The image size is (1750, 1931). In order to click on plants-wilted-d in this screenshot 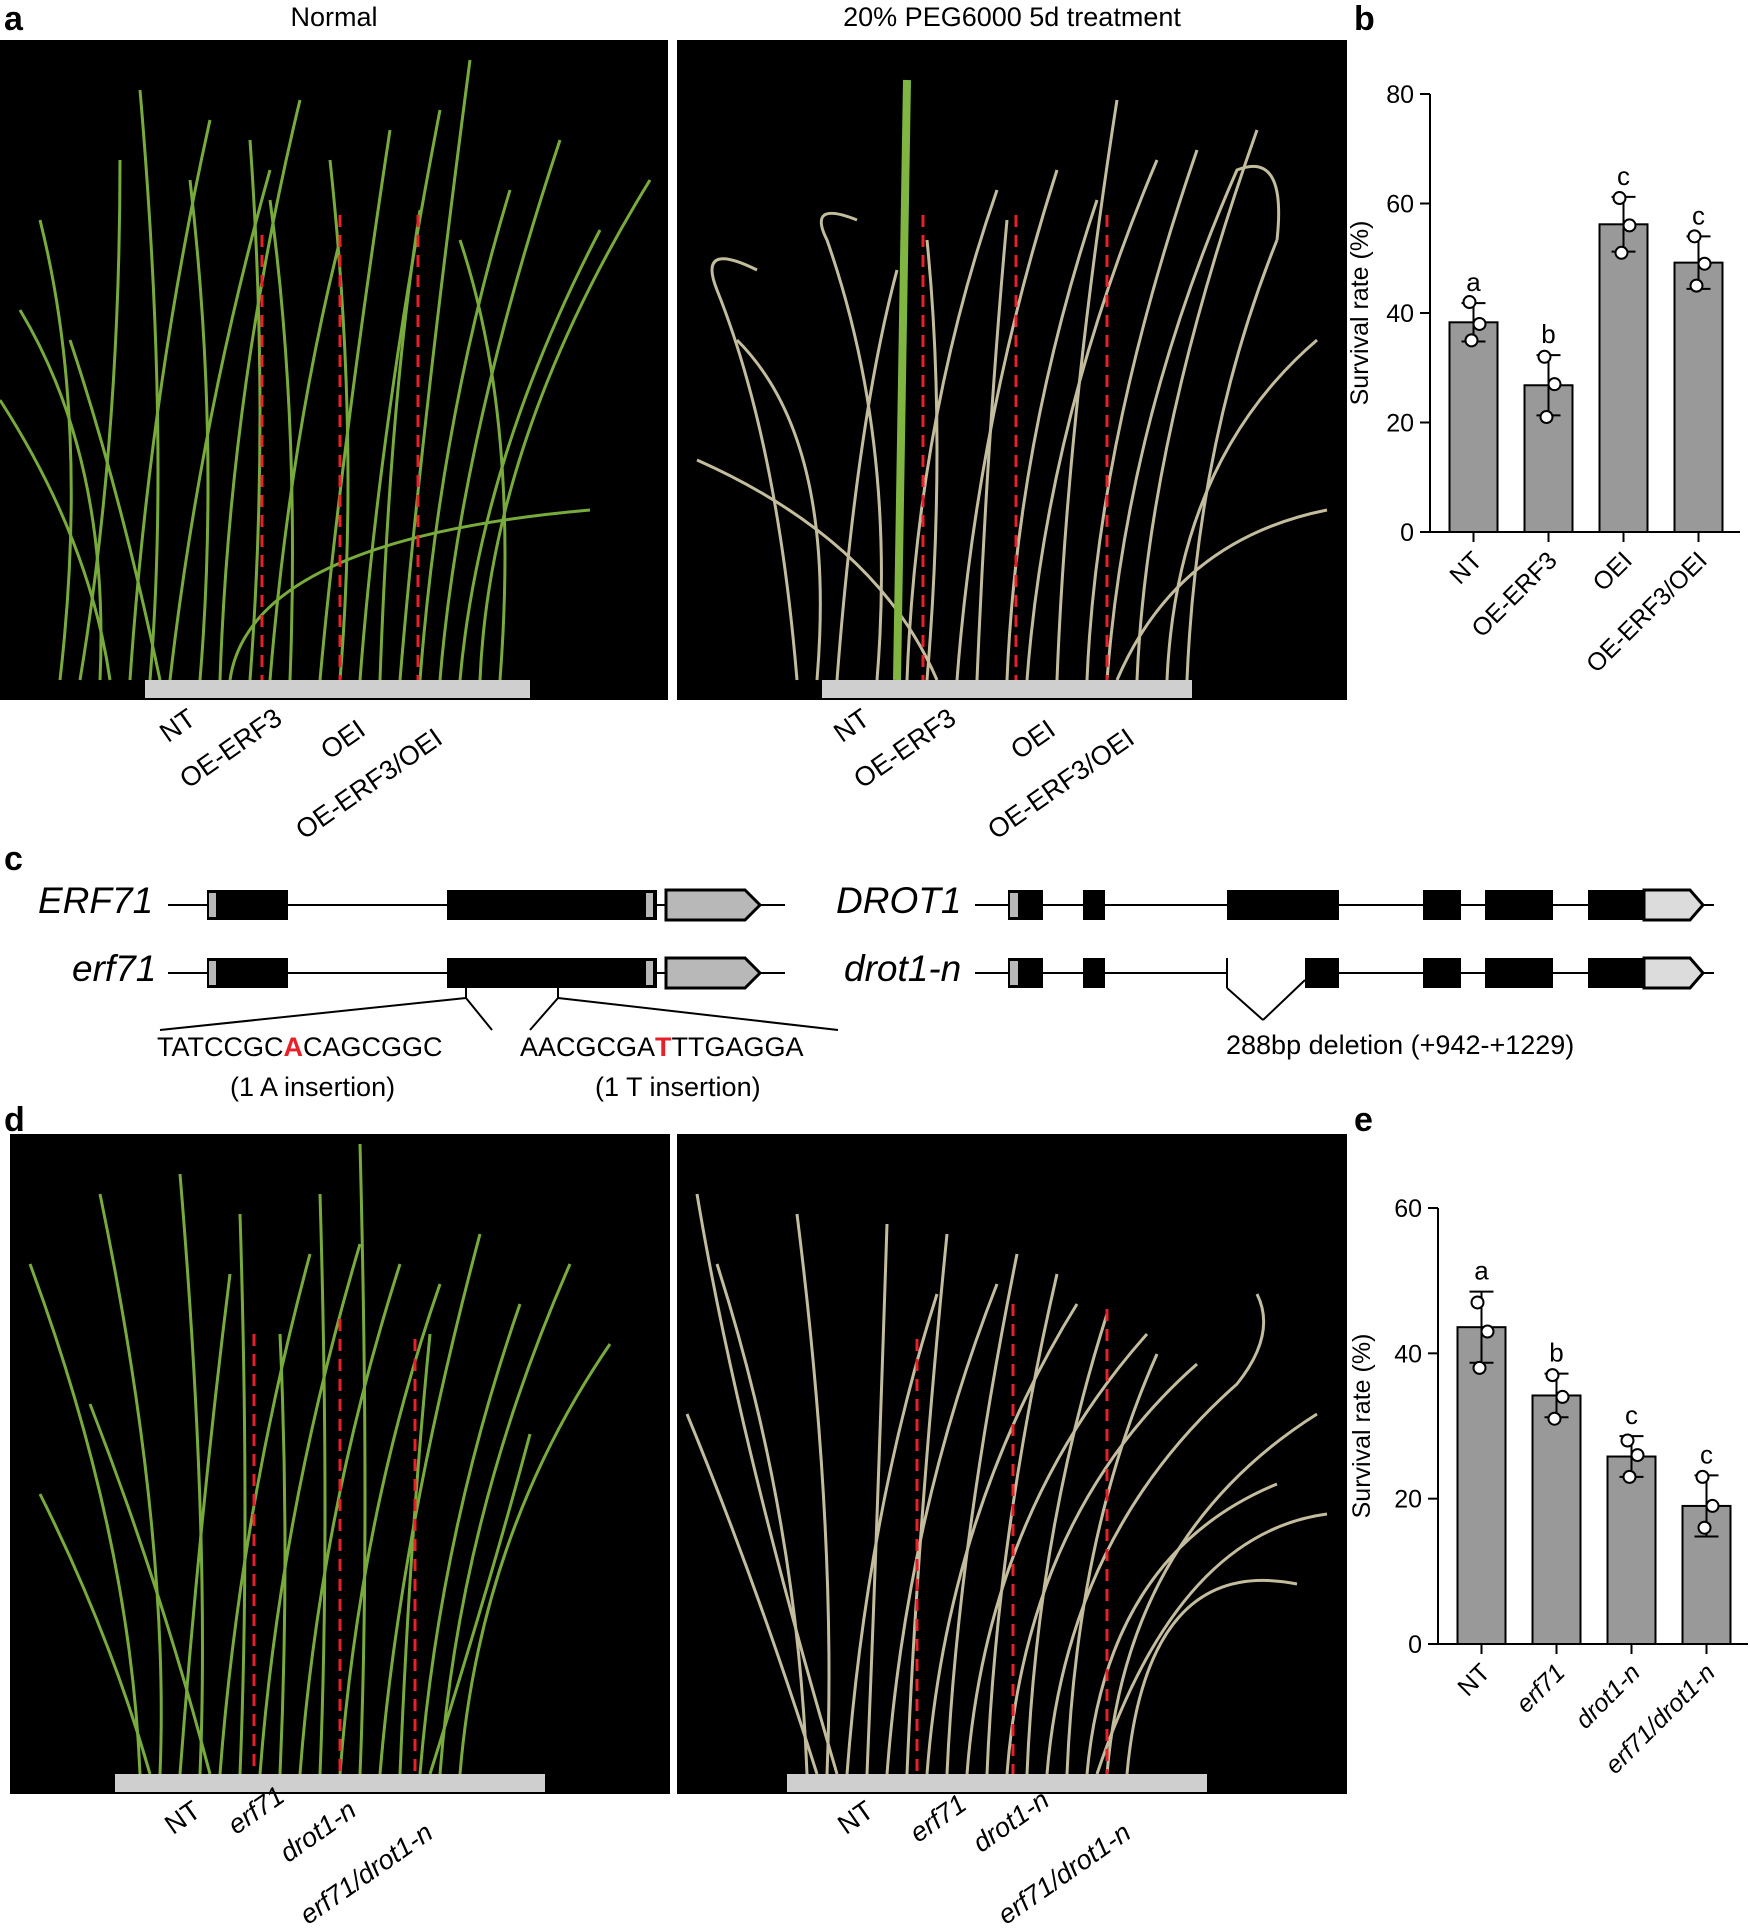, I will do `click(1006, 1492)`.